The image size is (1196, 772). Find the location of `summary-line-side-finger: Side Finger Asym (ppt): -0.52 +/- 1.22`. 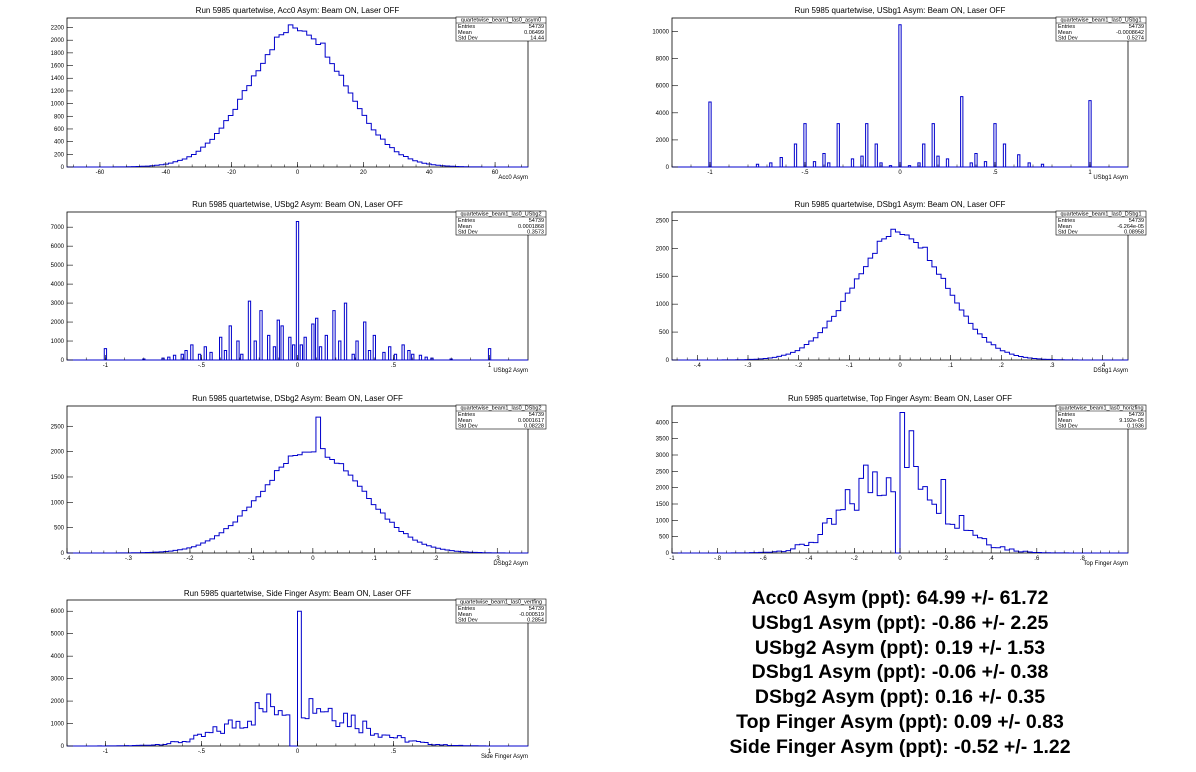

summary-line-side-finger: Side Finger Asym (ppt): -0.52 +/- 1.22 is located at coordinates (900, 746).